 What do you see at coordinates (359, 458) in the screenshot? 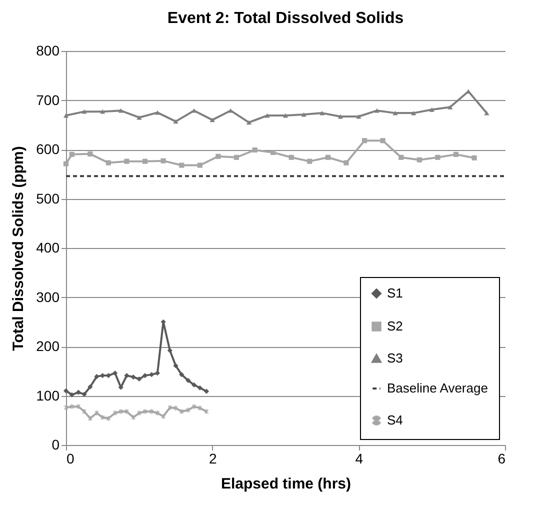
I see `x-tick-label: 4` at bounding box center [359, 458].